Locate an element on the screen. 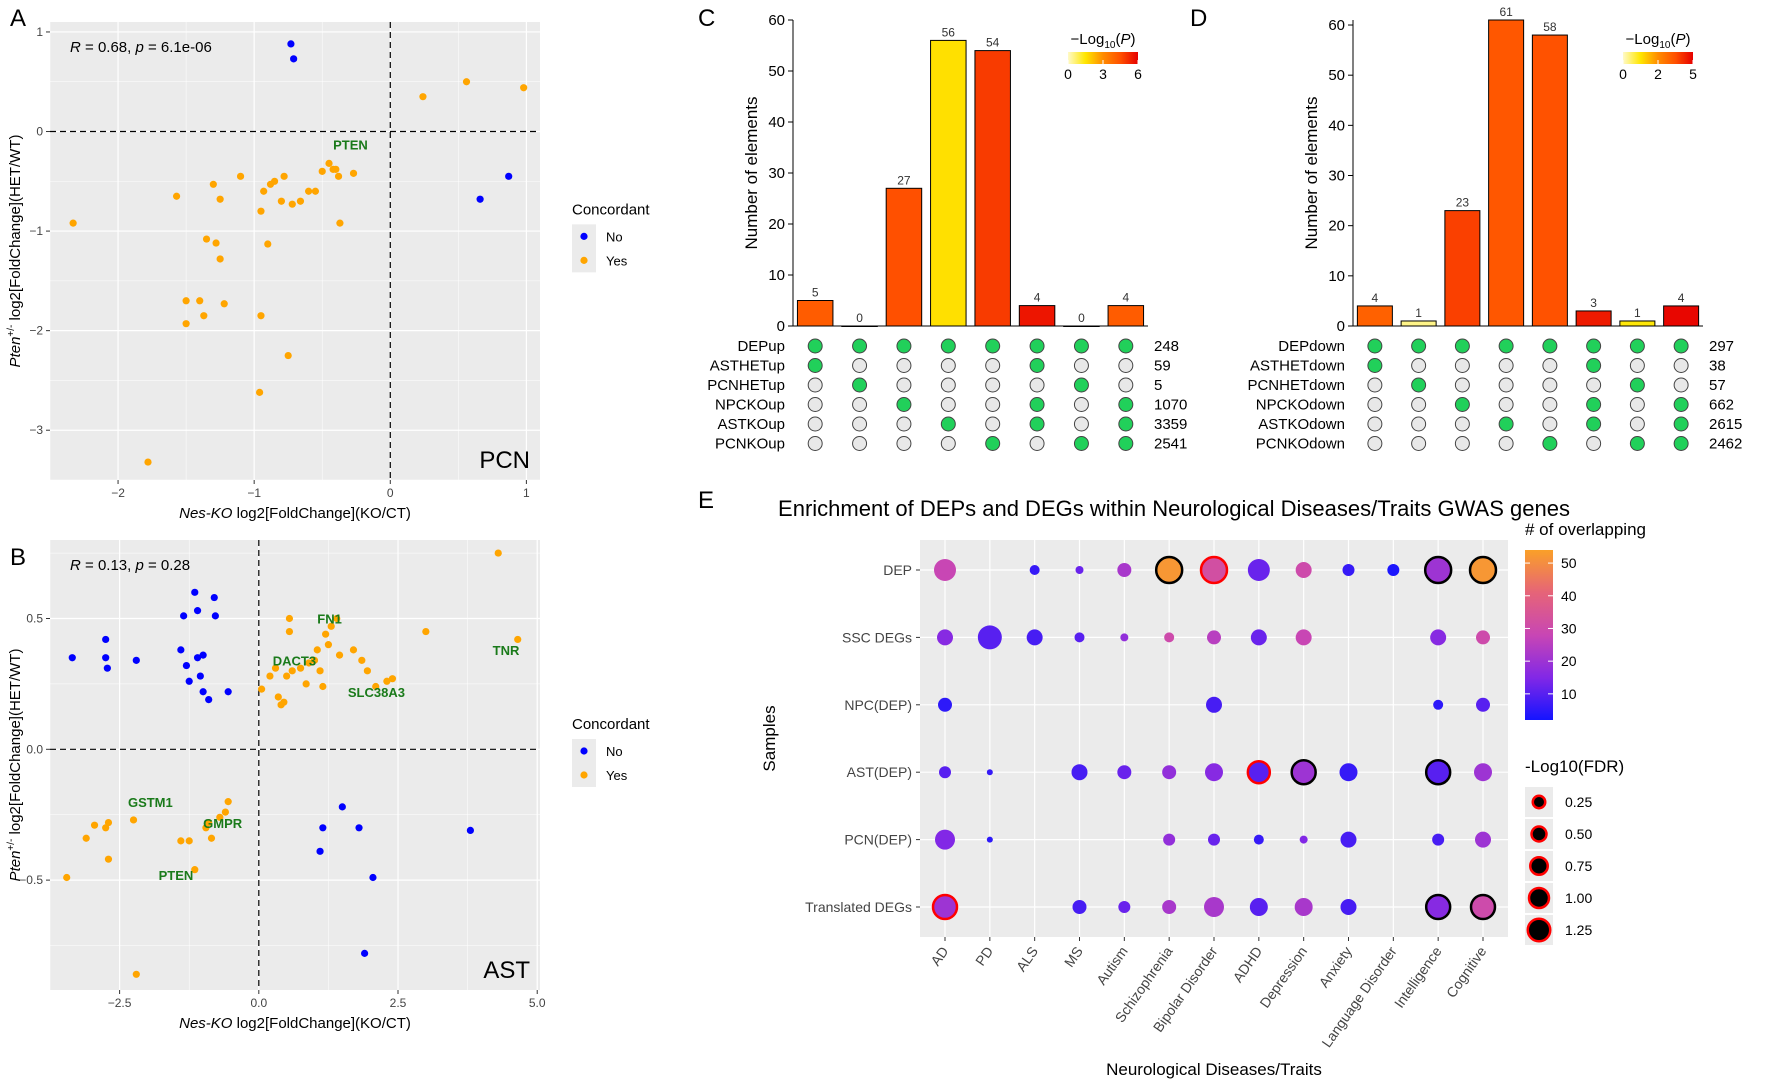 This screenshot has width=1774, height=1085. size-legend-label: 0.75 is located at coordinates (1578, 866).